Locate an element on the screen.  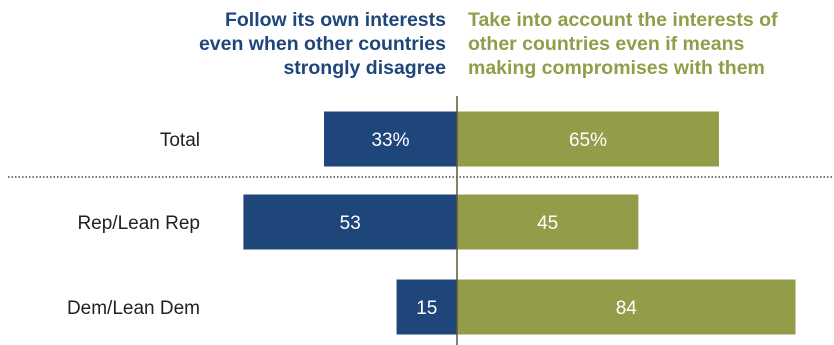
bar-left-rep-lean-rep is located at coordinates (350, 222).